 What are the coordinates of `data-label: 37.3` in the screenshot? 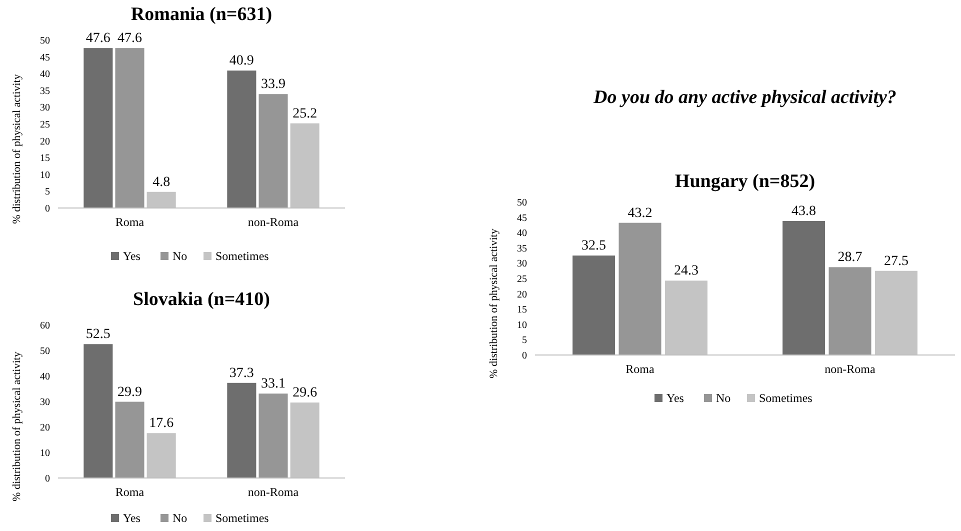 It's located at (241, 373).